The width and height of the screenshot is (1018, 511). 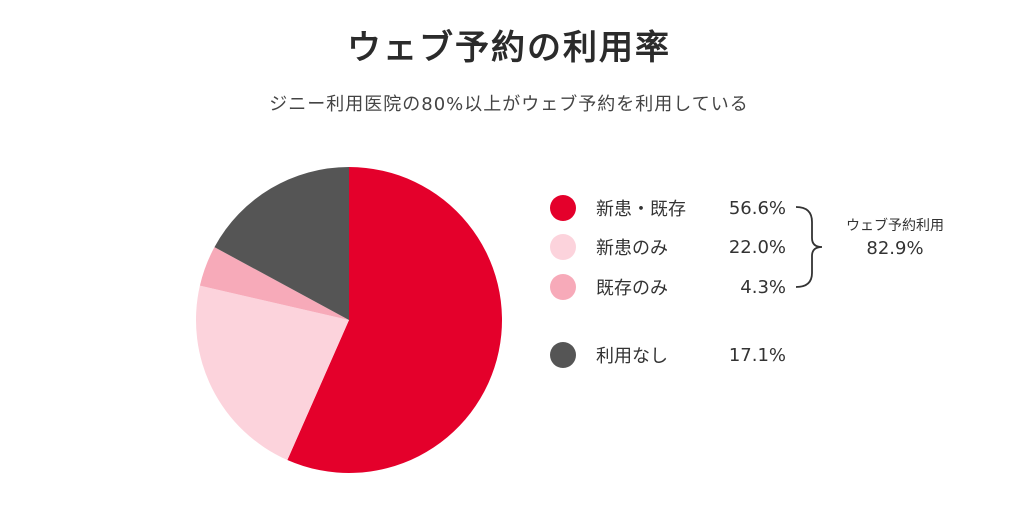 What do you see at coordinates (757, 247) in the screenshot?
I see `legend-value: 22.0%` at bounding box center [757, 247].